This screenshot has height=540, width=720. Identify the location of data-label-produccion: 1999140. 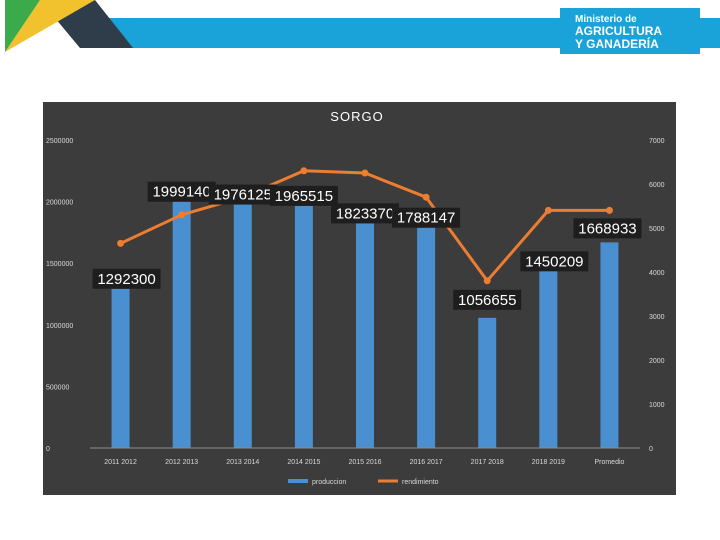
(181, 192).